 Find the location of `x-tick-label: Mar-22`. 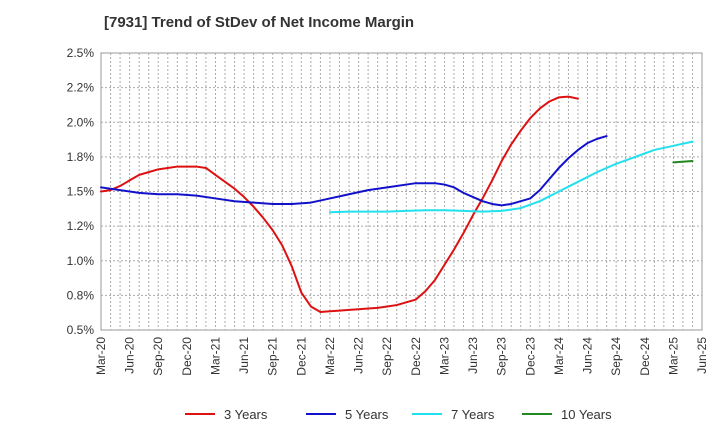

x-tick-label: Mar-22 is located at coordinates (330, 356).